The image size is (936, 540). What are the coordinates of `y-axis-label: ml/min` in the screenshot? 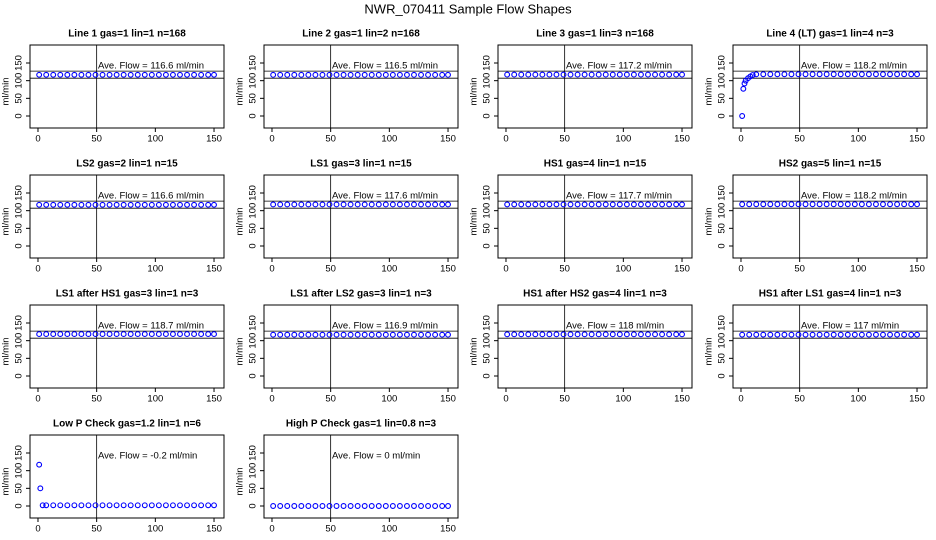 It's located at (474, 222).